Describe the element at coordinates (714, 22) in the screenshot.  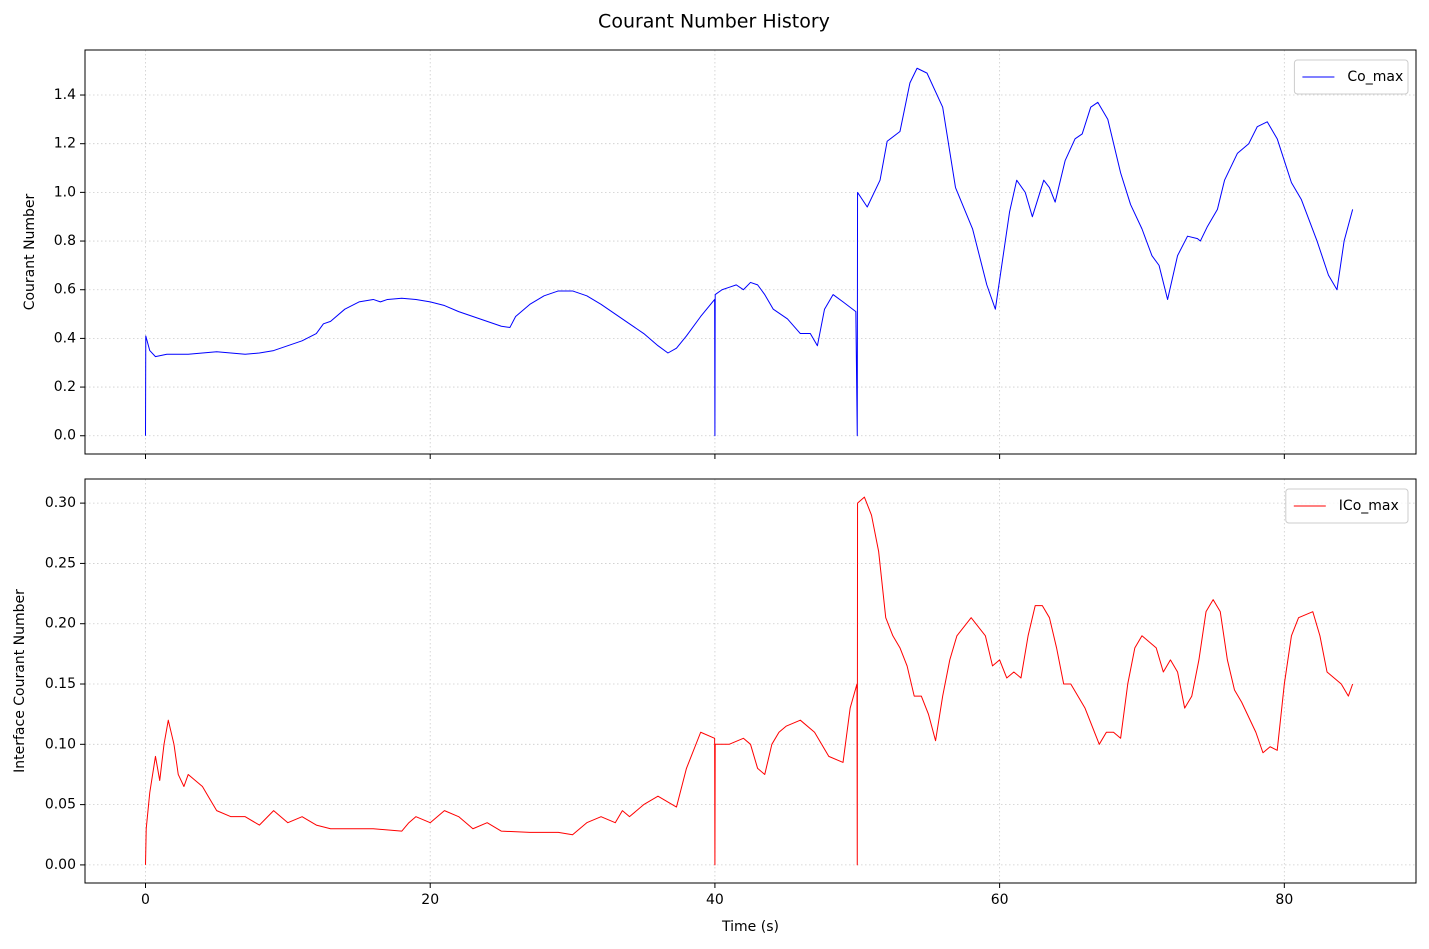
I see `figure-title: Courant Number History` at that location.